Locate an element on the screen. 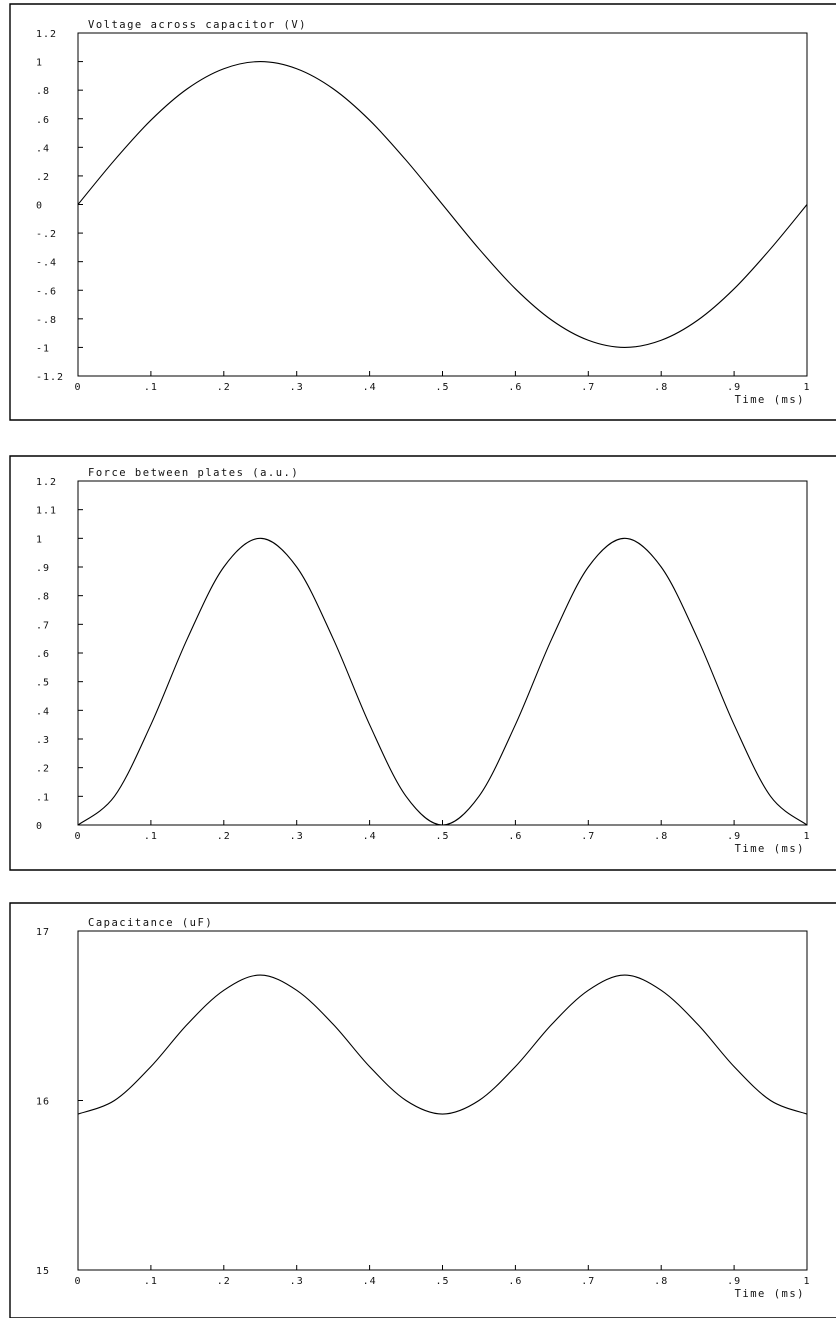  y-tick-label: .9 is located at coordinates (43, 568).